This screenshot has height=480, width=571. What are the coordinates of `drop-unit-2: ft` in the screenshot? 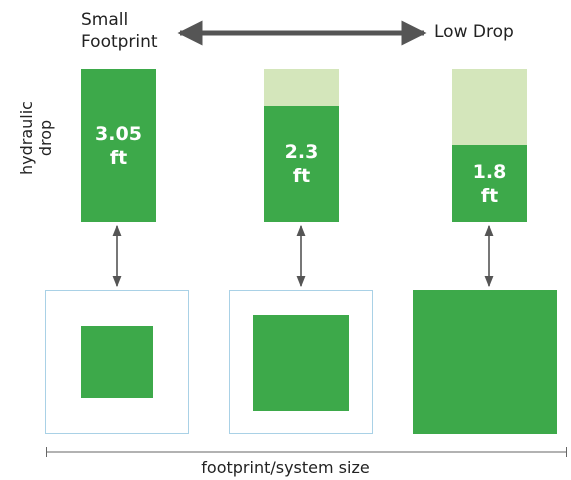 It's located at (301, 176).